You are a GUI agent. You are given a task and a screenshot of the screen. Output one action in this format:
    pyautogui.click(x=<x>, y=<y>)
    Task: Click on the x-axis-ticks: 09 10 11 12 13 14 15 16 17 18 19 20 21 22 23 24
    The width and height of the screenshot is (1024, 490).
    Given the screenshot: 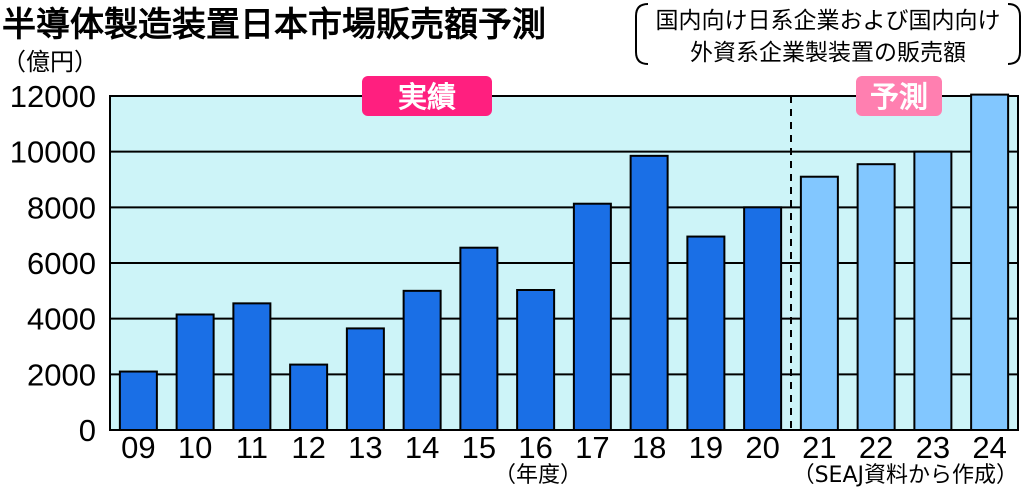 What is the action you would take?
    pyautogui.click(x=564, y=447)
    